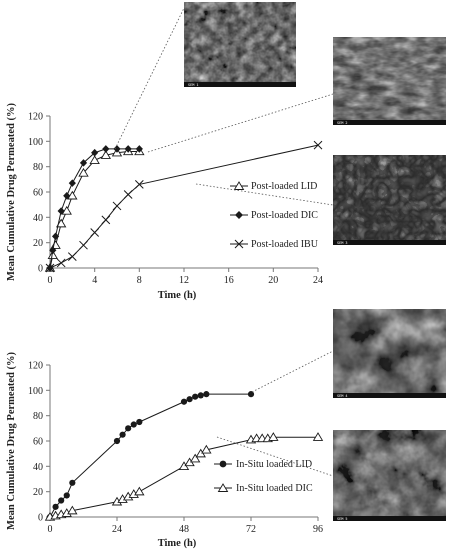 The width and height of the screenshot is (453, 550). Describe the element at coordinates (273, 280) in the screenshot. I see `x-tick-label: 20` at that location.